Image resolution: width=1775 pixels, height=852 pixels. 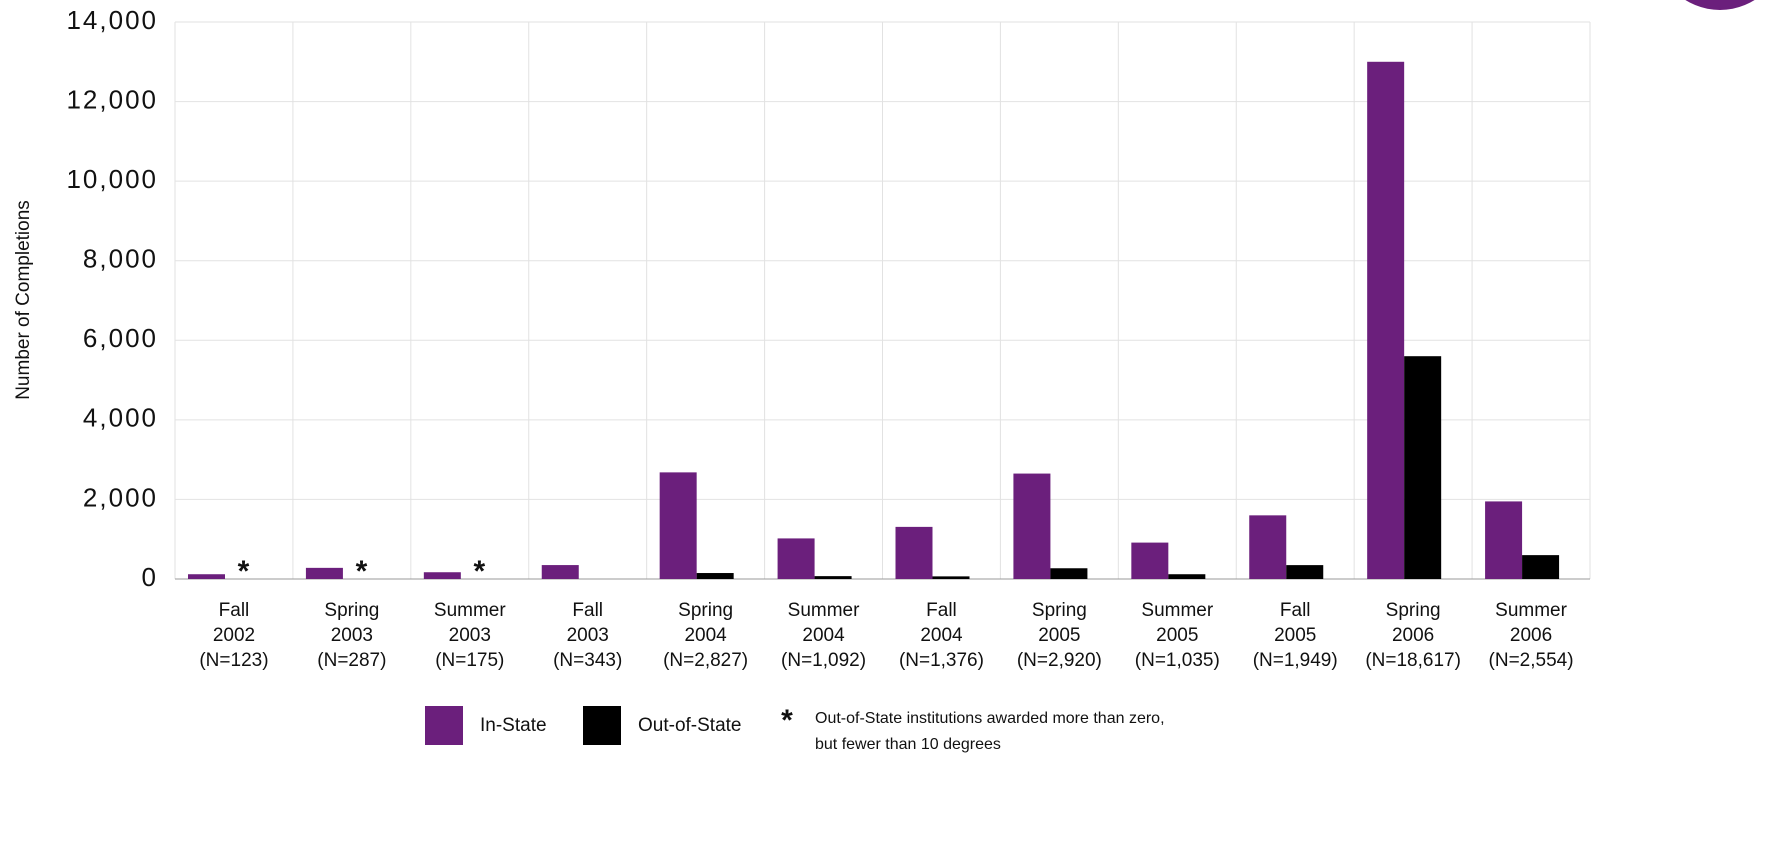 I want to click on x-tick-label: (N=1,035), so click(x=1177, y=660).